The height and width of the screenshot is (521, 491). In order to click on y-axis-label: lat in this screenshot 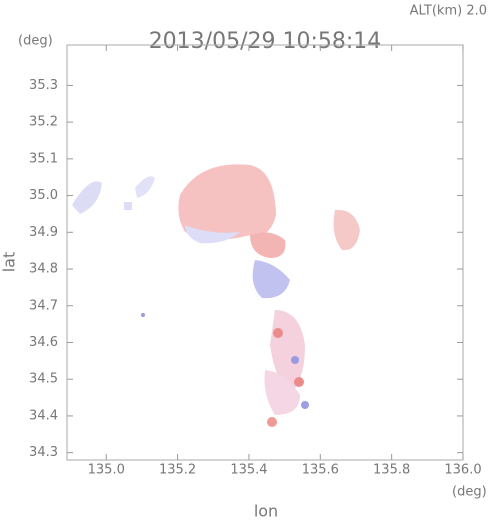, I will do `click(9, 262)`.